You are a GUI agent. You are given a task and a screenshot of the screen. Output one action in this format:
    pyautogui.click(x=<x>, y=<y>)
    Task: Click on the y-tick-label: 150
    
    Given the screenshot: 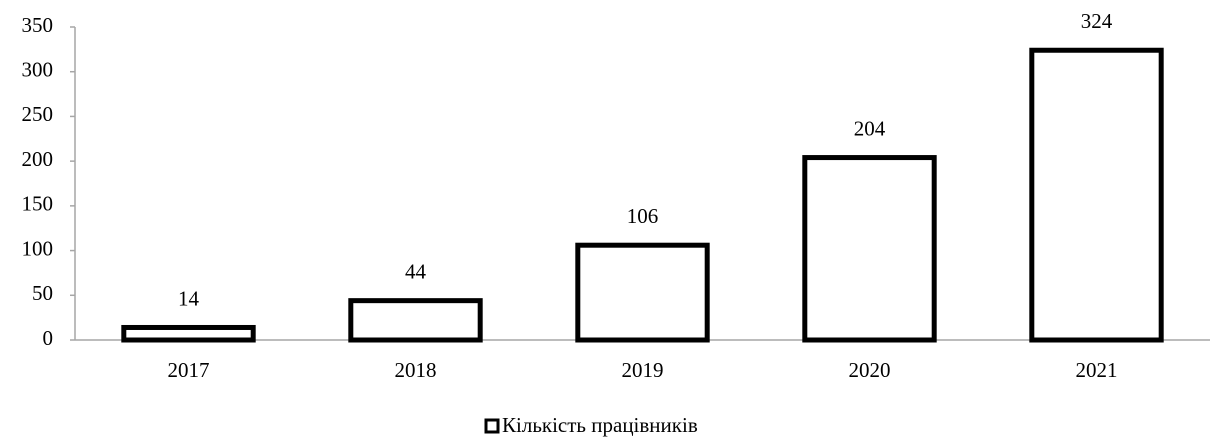 What is the action you would take?
    pyautogui.click(x=38, y=204)
    